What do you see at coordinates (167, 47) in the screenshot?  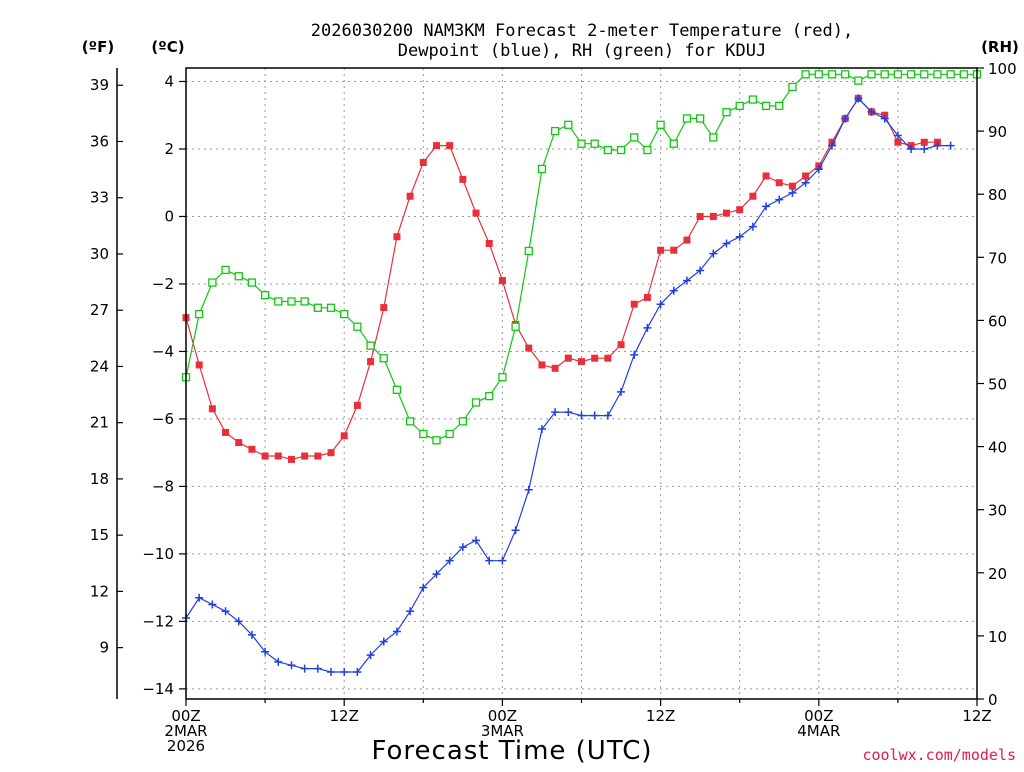 I see `celsius-unit-label: (ºC)` at bounding box center [167, 47].